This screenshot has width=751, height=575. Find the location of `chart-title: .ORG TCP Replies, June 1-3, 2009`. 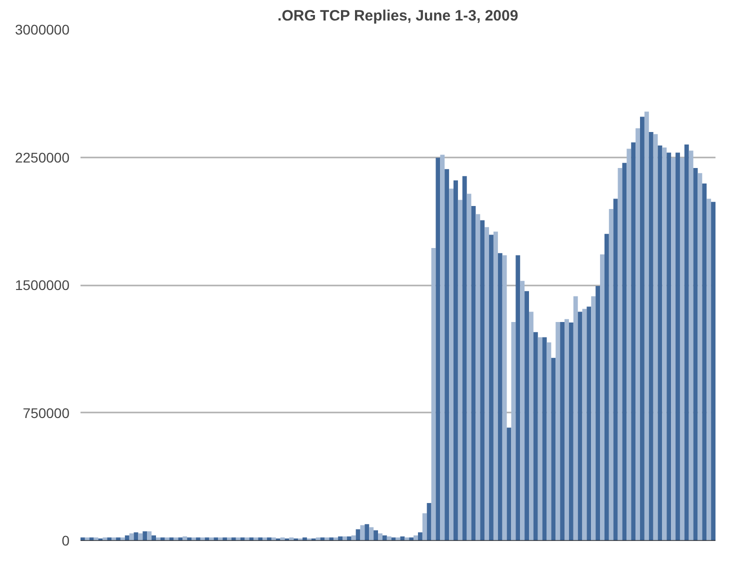

chart-title: .ORG TCP Replies, June 1-3, 2009 is located at coordinates (398, 16).